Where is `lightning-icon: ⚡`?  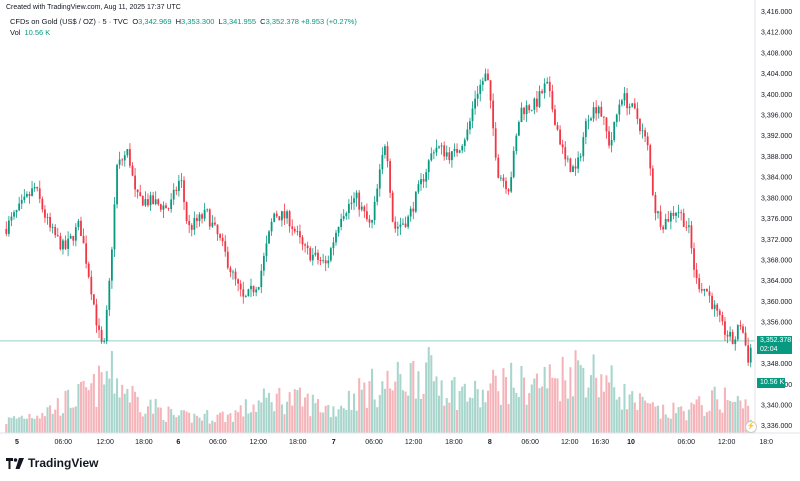 lightning-icon: ⚡ is located at coordinates (751, 427).